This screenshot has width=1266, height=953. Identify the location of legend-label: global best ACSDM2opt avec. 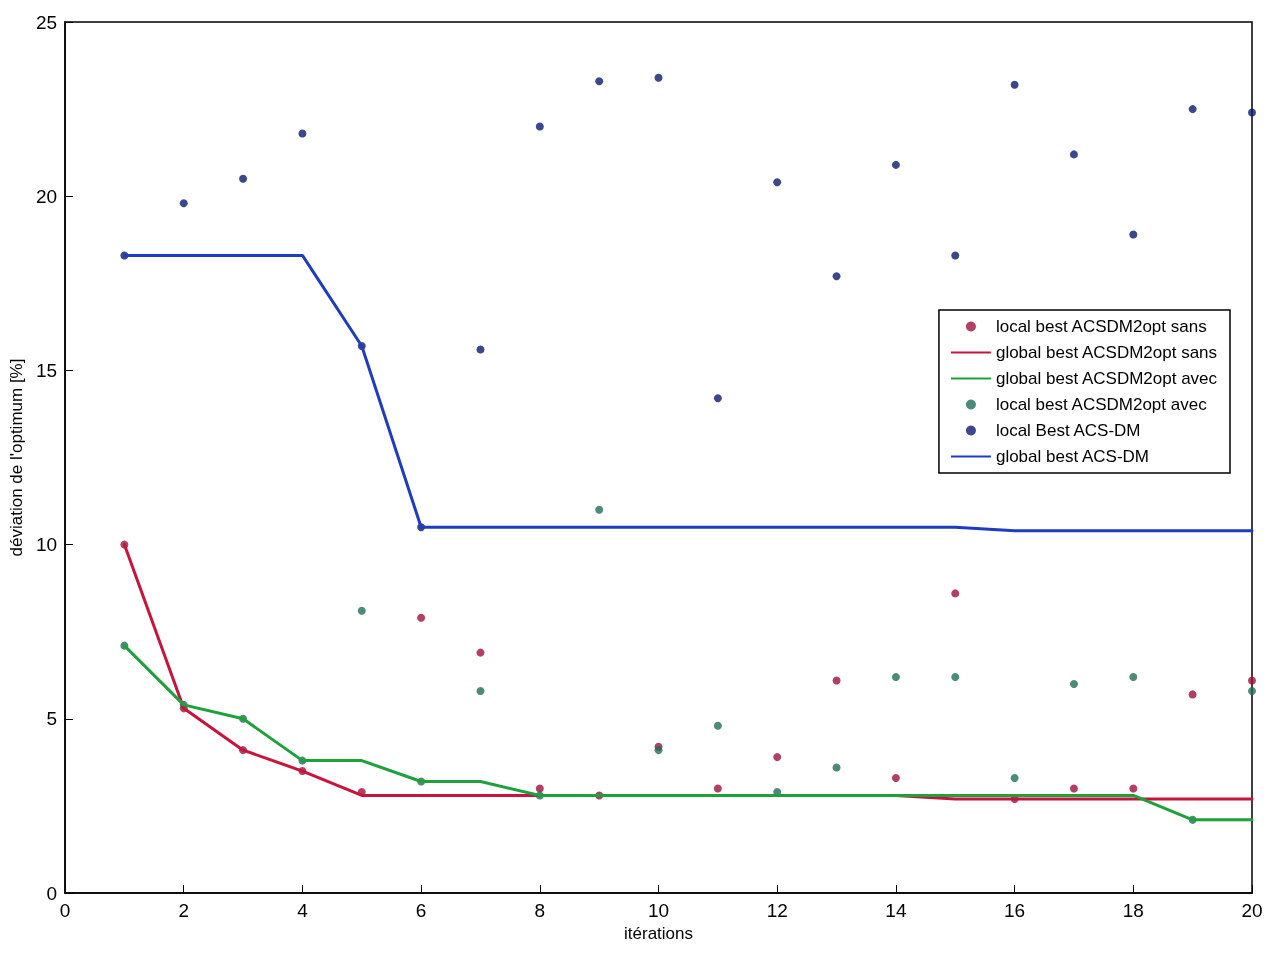
(1106, 378).